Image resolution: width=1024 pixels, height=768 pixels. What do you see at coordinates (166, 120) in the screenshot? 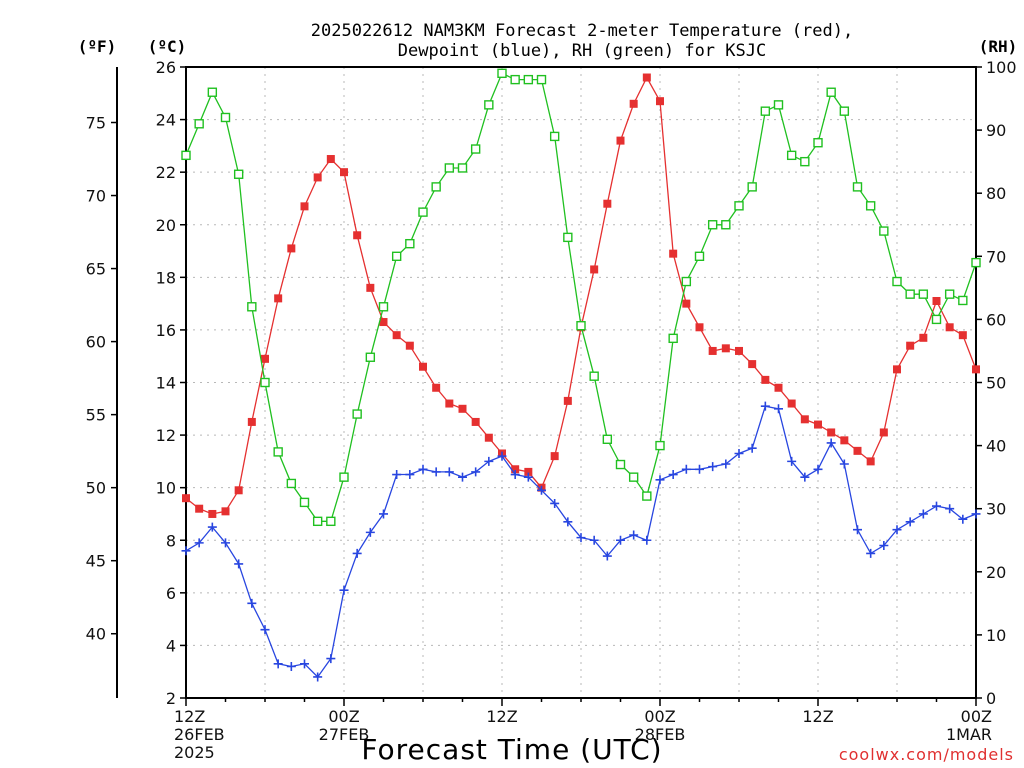
I see `celsius-tick-label: 24` at bounding box center [166, 120].